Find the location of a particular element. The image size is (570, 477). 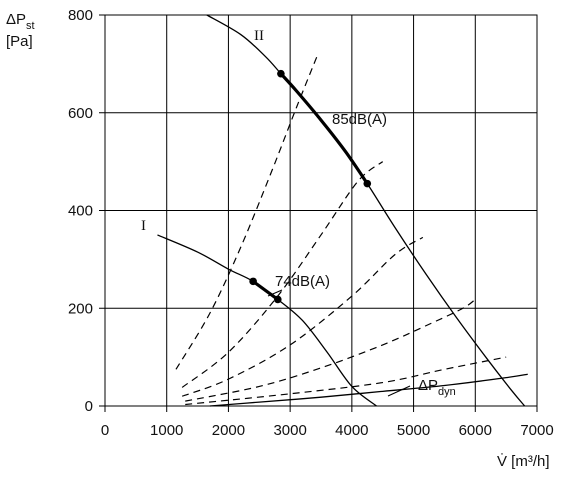

curve-I-line is located at coordinates (267, 320).